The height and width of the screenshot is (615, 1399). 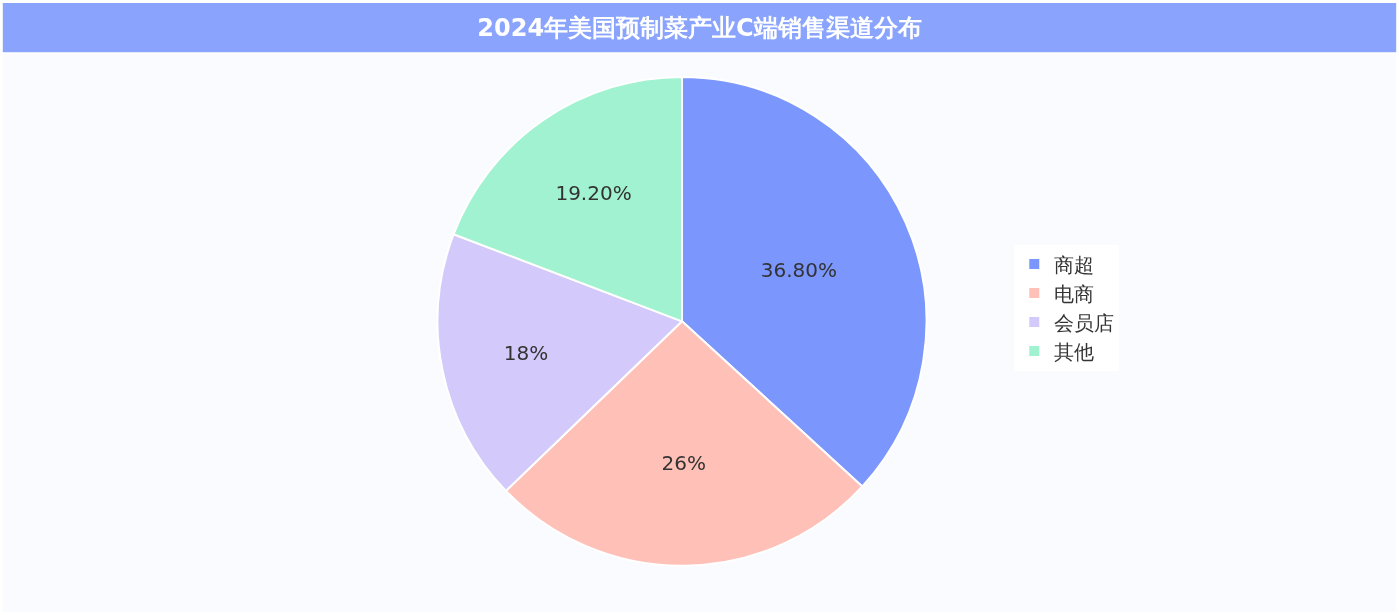 I want to click on chart-title: 2024年美国预制菜产业C端销售渠道分布, so click(x=699, y=28).